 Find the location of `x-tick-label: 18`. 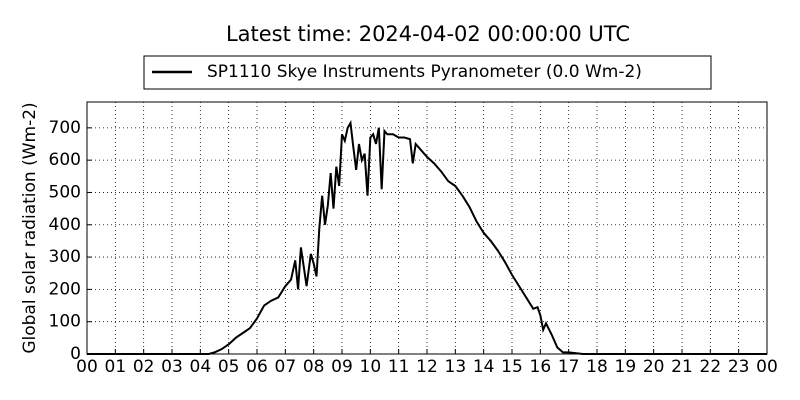

x-tick-label: 18 is located at coordinates (597, 367).